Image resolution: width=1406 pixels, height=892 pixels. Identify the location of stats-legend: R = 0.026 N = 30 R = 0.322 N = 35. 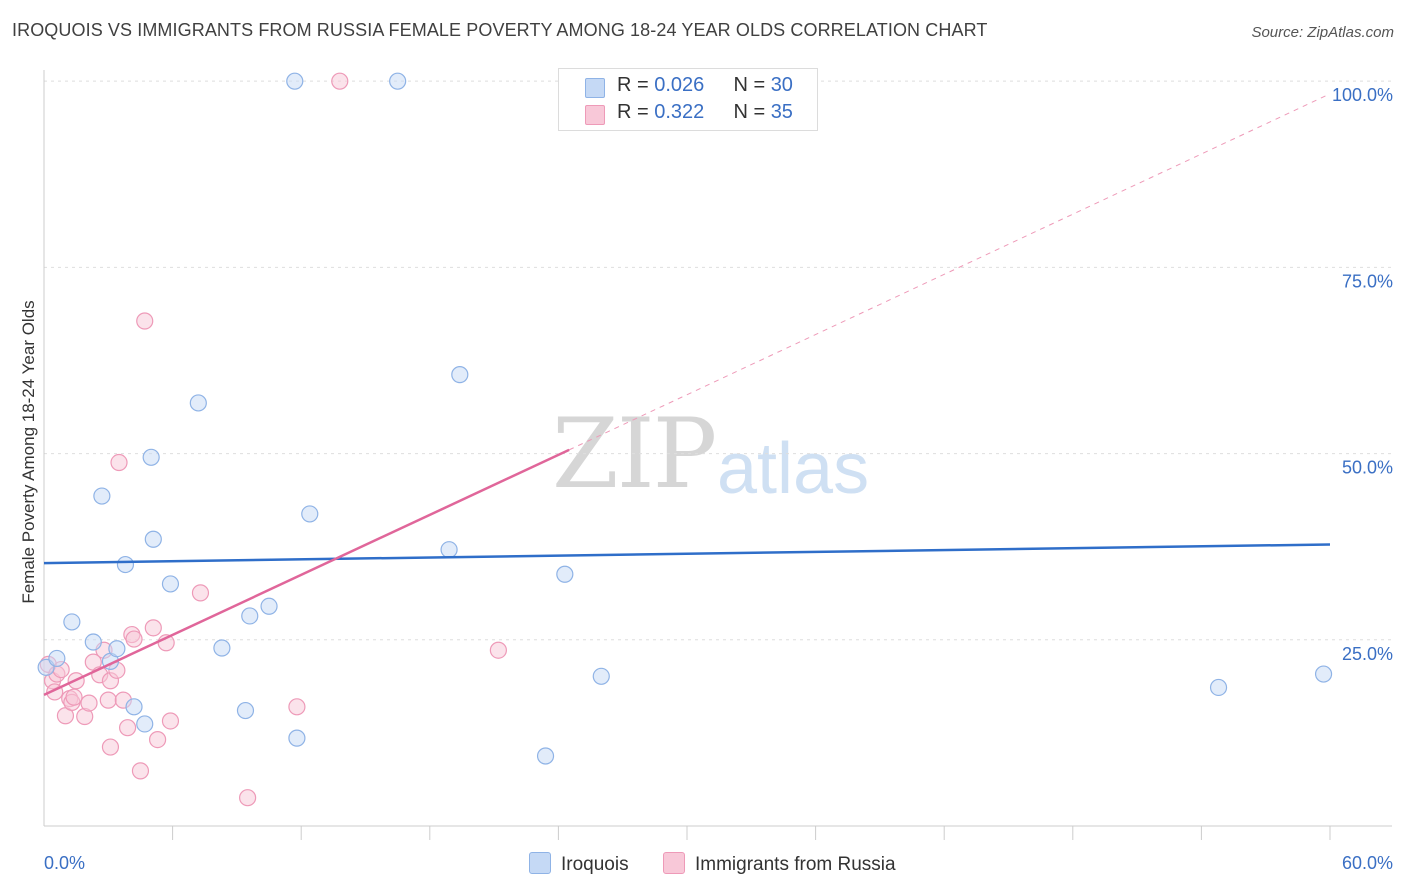
(688, 99).